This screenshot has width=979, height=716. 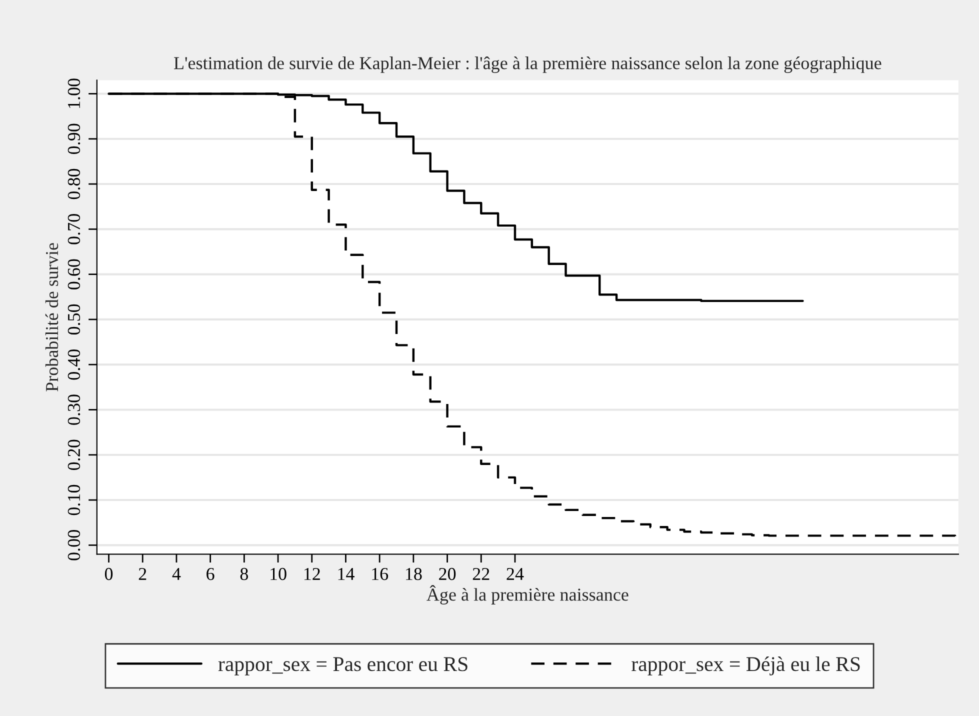 What do you see at coordinates (142, 574) in the screenshot?
I see `x-tick-label: 2` at bounding box center [142, 574].